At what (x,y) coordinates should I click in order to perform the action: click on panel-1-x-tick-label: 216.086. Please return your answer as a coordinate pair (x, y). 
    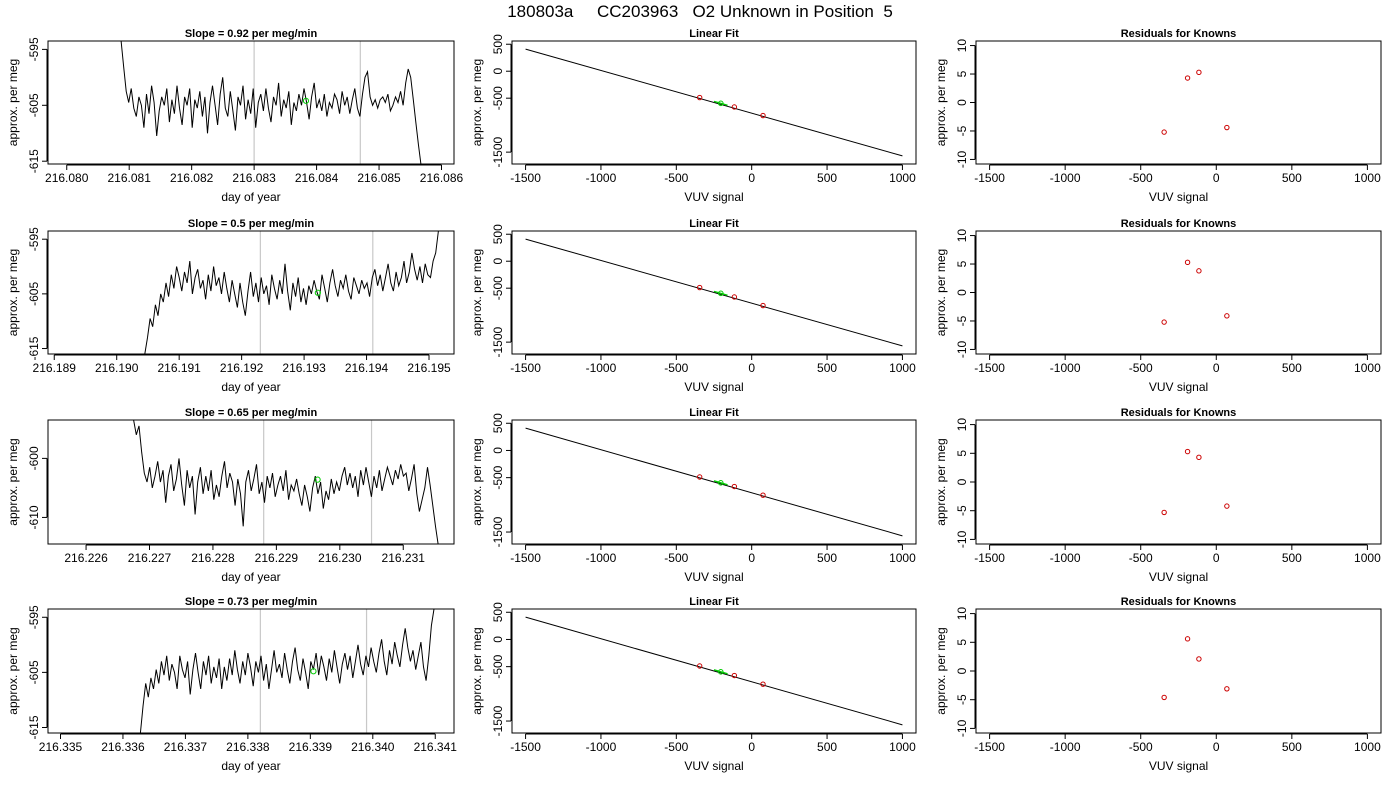
    Looking at the image, I should click on (442, 178).